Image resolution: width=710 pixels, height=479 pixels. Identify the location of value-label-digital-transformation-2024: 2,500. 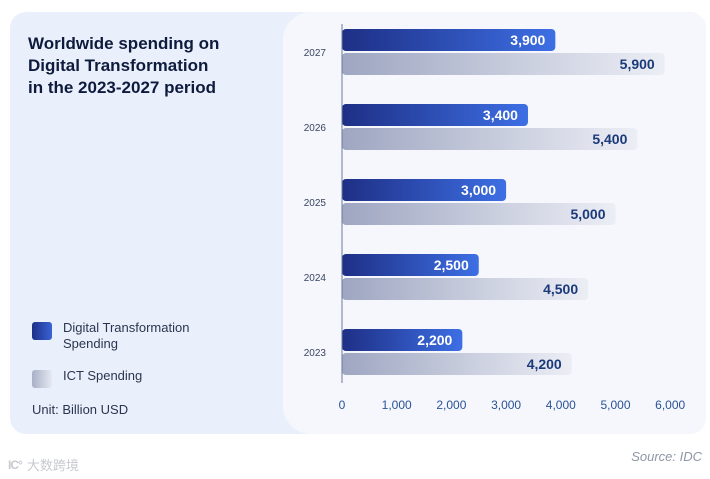
(451, 265).